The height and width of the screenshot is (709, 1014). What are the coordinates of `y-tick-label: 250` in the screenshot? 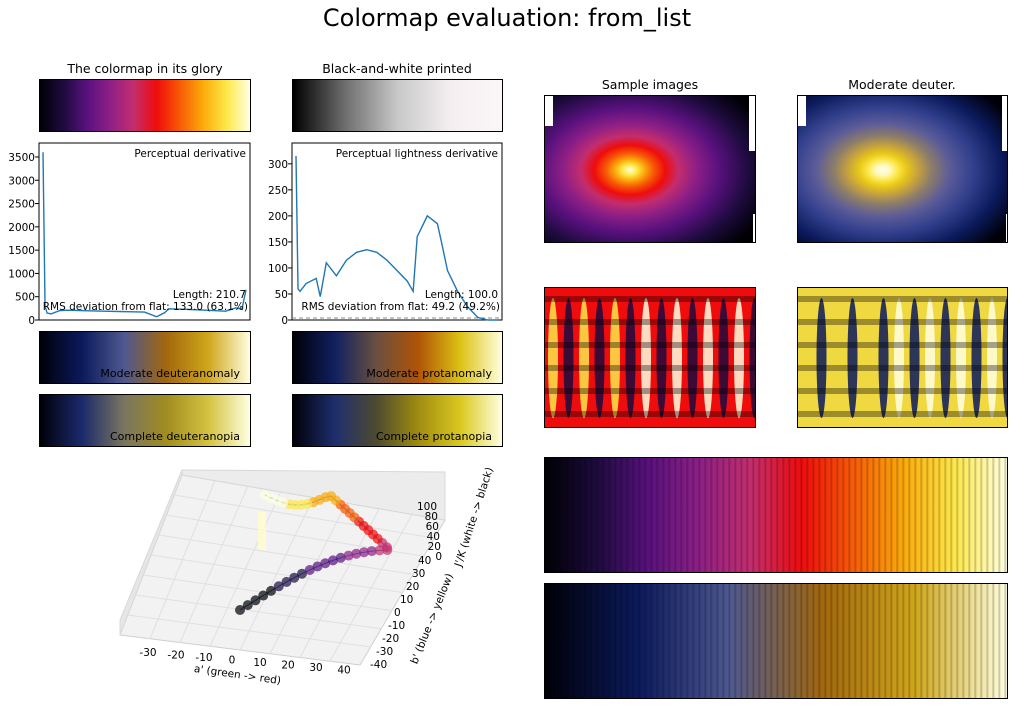 It's located at (278, 191).